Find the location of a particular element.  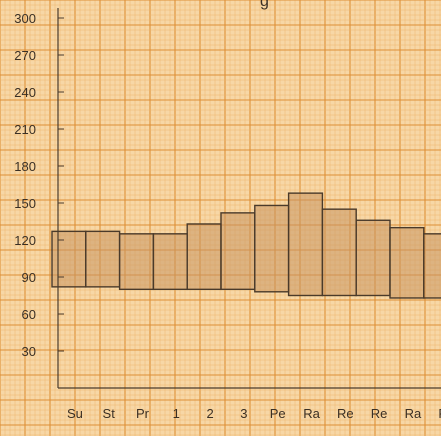

x-tick-labels: Su St Pr 1 2 3 Pe Ra Re Re Ra Re is located at coordinates (254, 413).